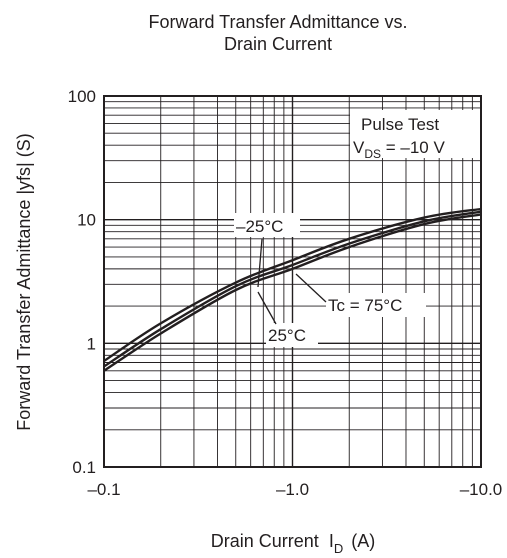  What do you see at coordinates (91, 343) in the screenshot?
I see `y-tick-label: 1` at bounding box center [91, 343].